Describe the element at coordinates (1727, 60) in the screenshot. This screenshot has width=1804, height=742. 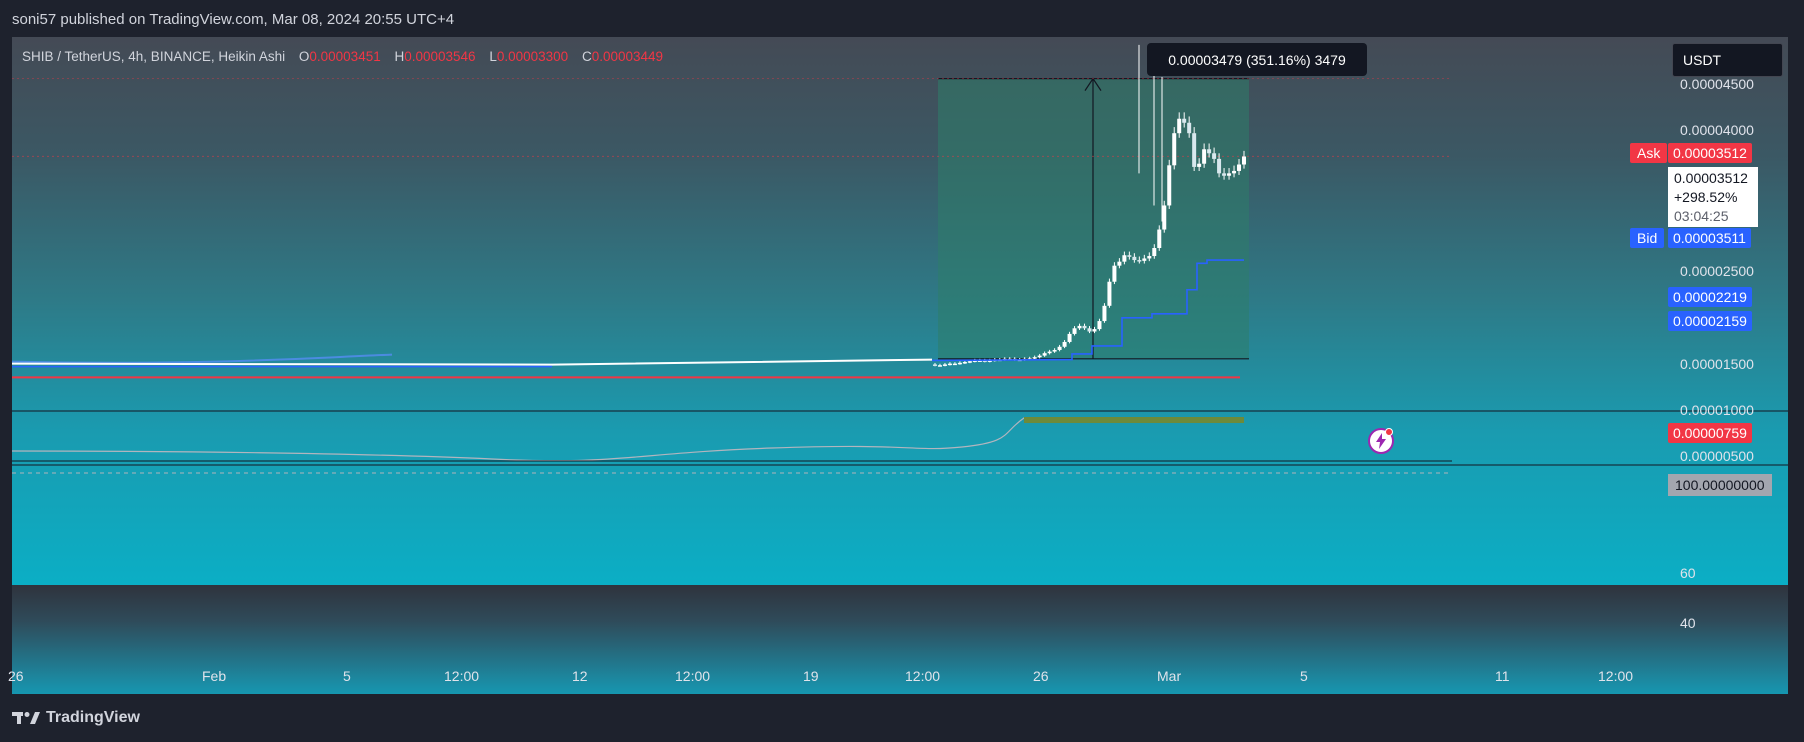
I see `currency-selector: USDT` at that location.